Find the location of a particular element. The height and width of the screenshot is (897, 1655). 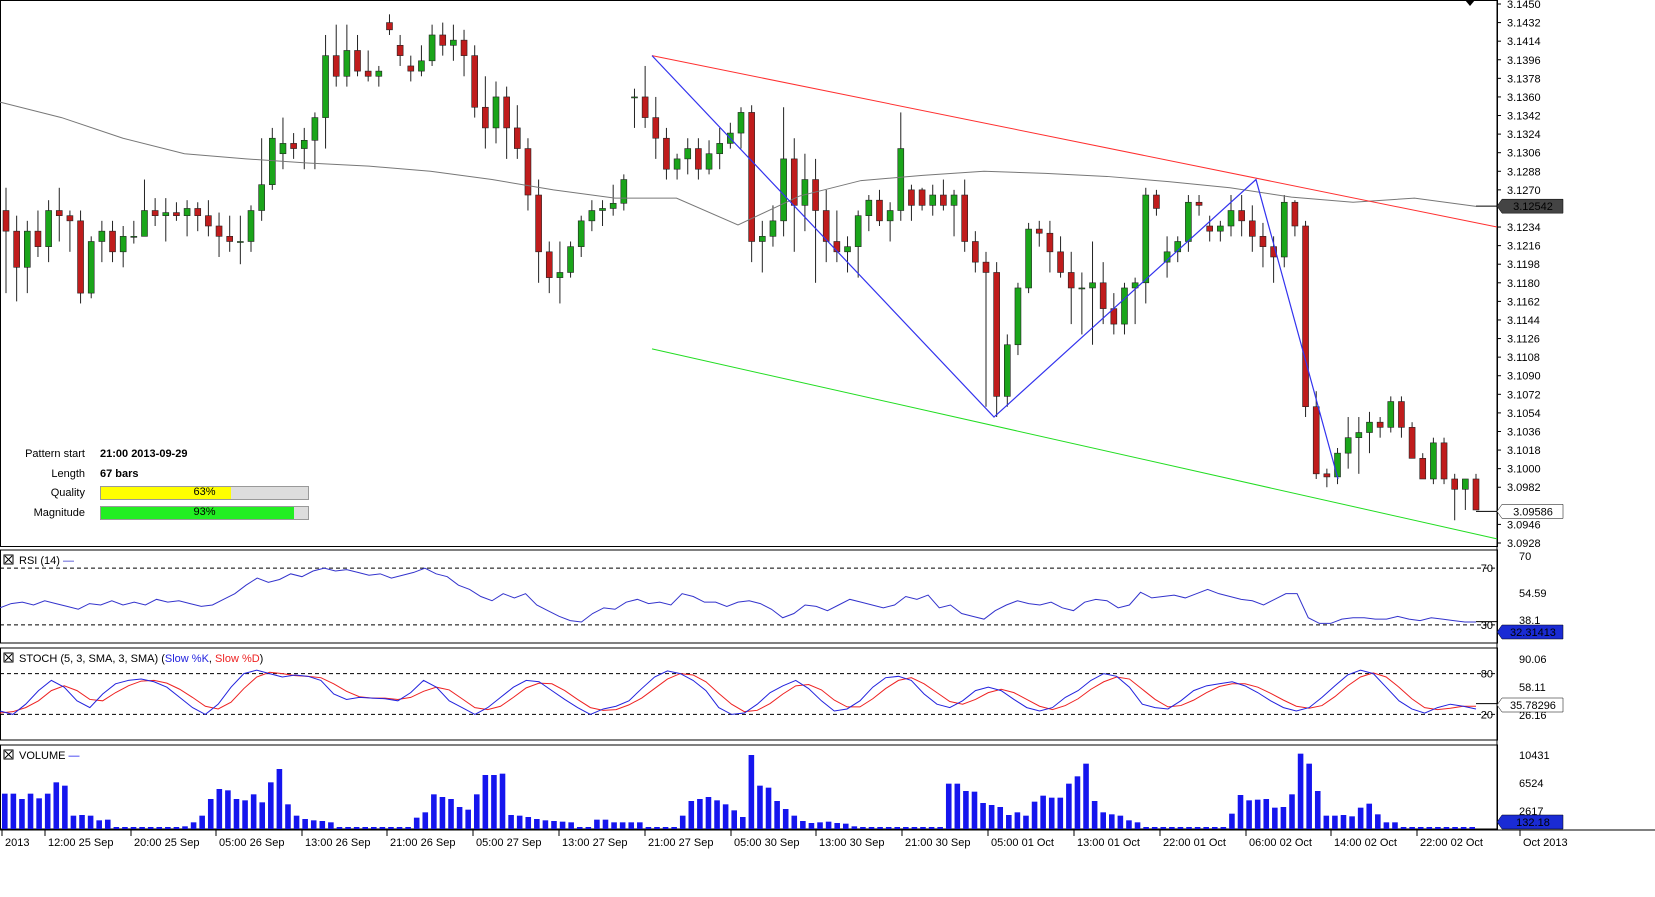

time-tick-label: 21:00 27 Sep is located at coordinates (680, 843).